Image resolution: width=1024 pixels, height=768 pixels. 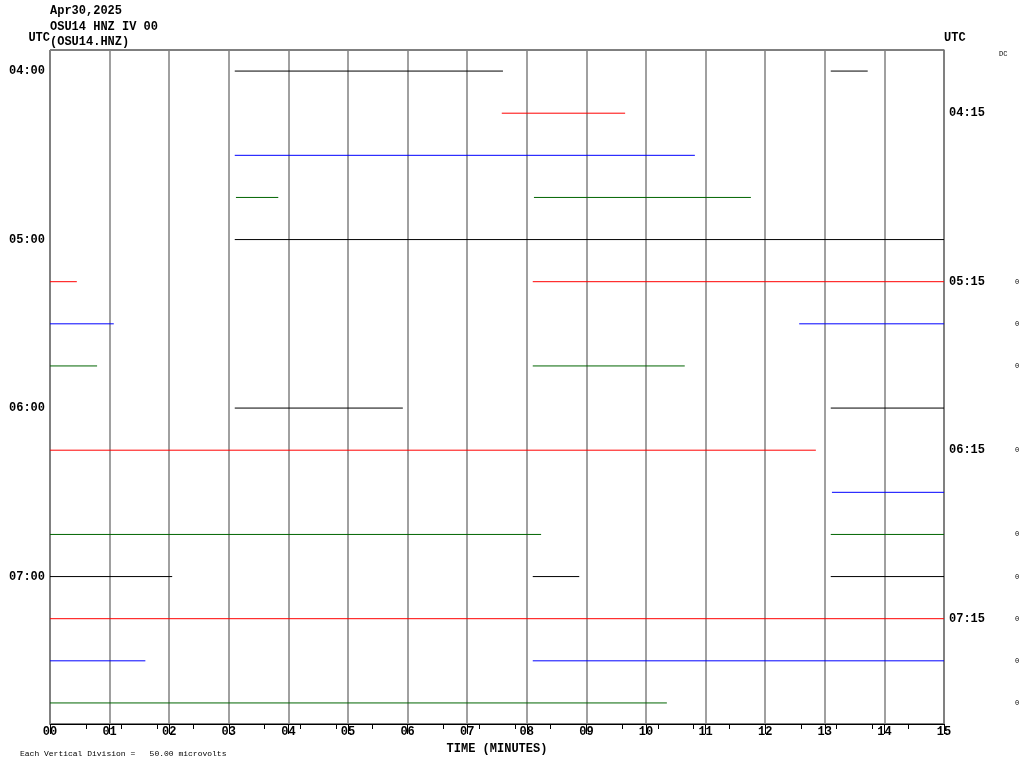 What do you see at coordinates (526, 732) in the screenshot?
I see `x-tick-label: 08` at bounding box center [526, 732].